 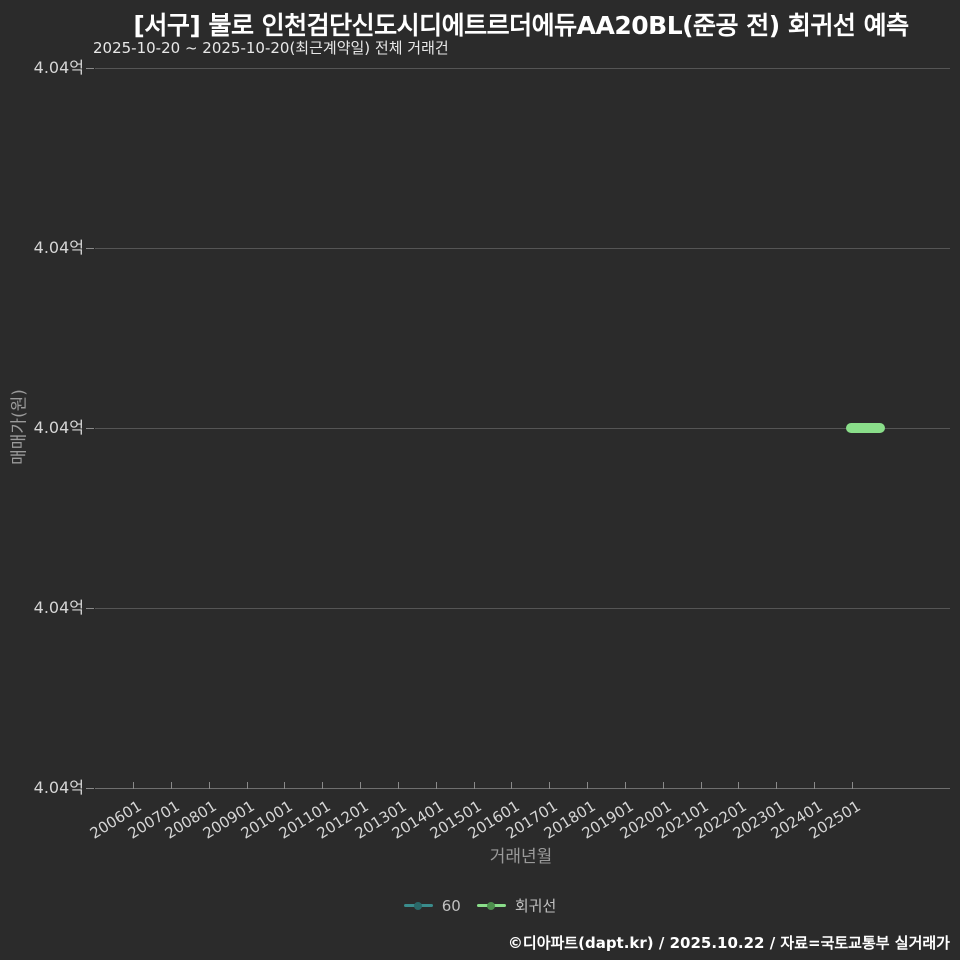 I want to click on regression-dot-icon, so click(x=491, y=905).